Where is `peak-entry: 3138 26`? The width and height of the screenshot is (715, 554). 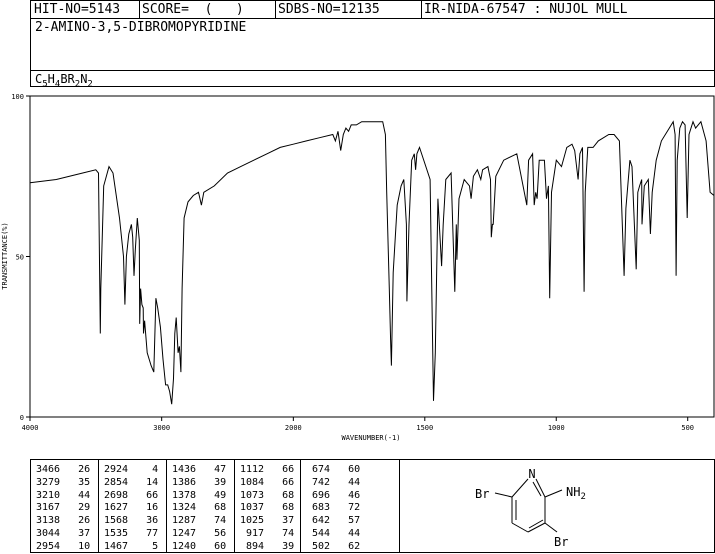
peak-entry: 3138 26 is located at coordinates (63, 521).